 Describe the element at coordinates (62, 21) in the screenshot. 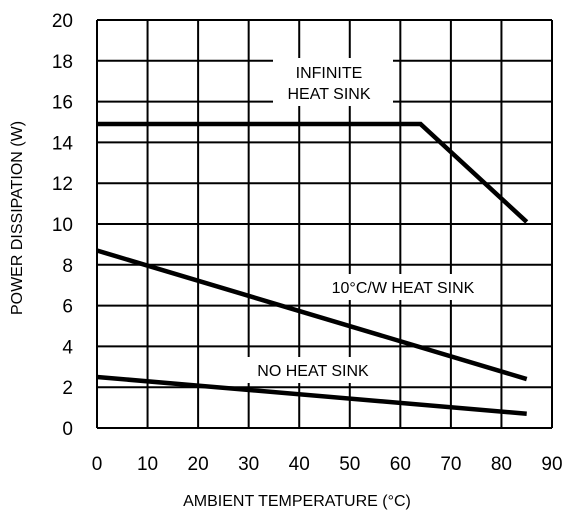

I see `y-tick-label: 20` at that location.